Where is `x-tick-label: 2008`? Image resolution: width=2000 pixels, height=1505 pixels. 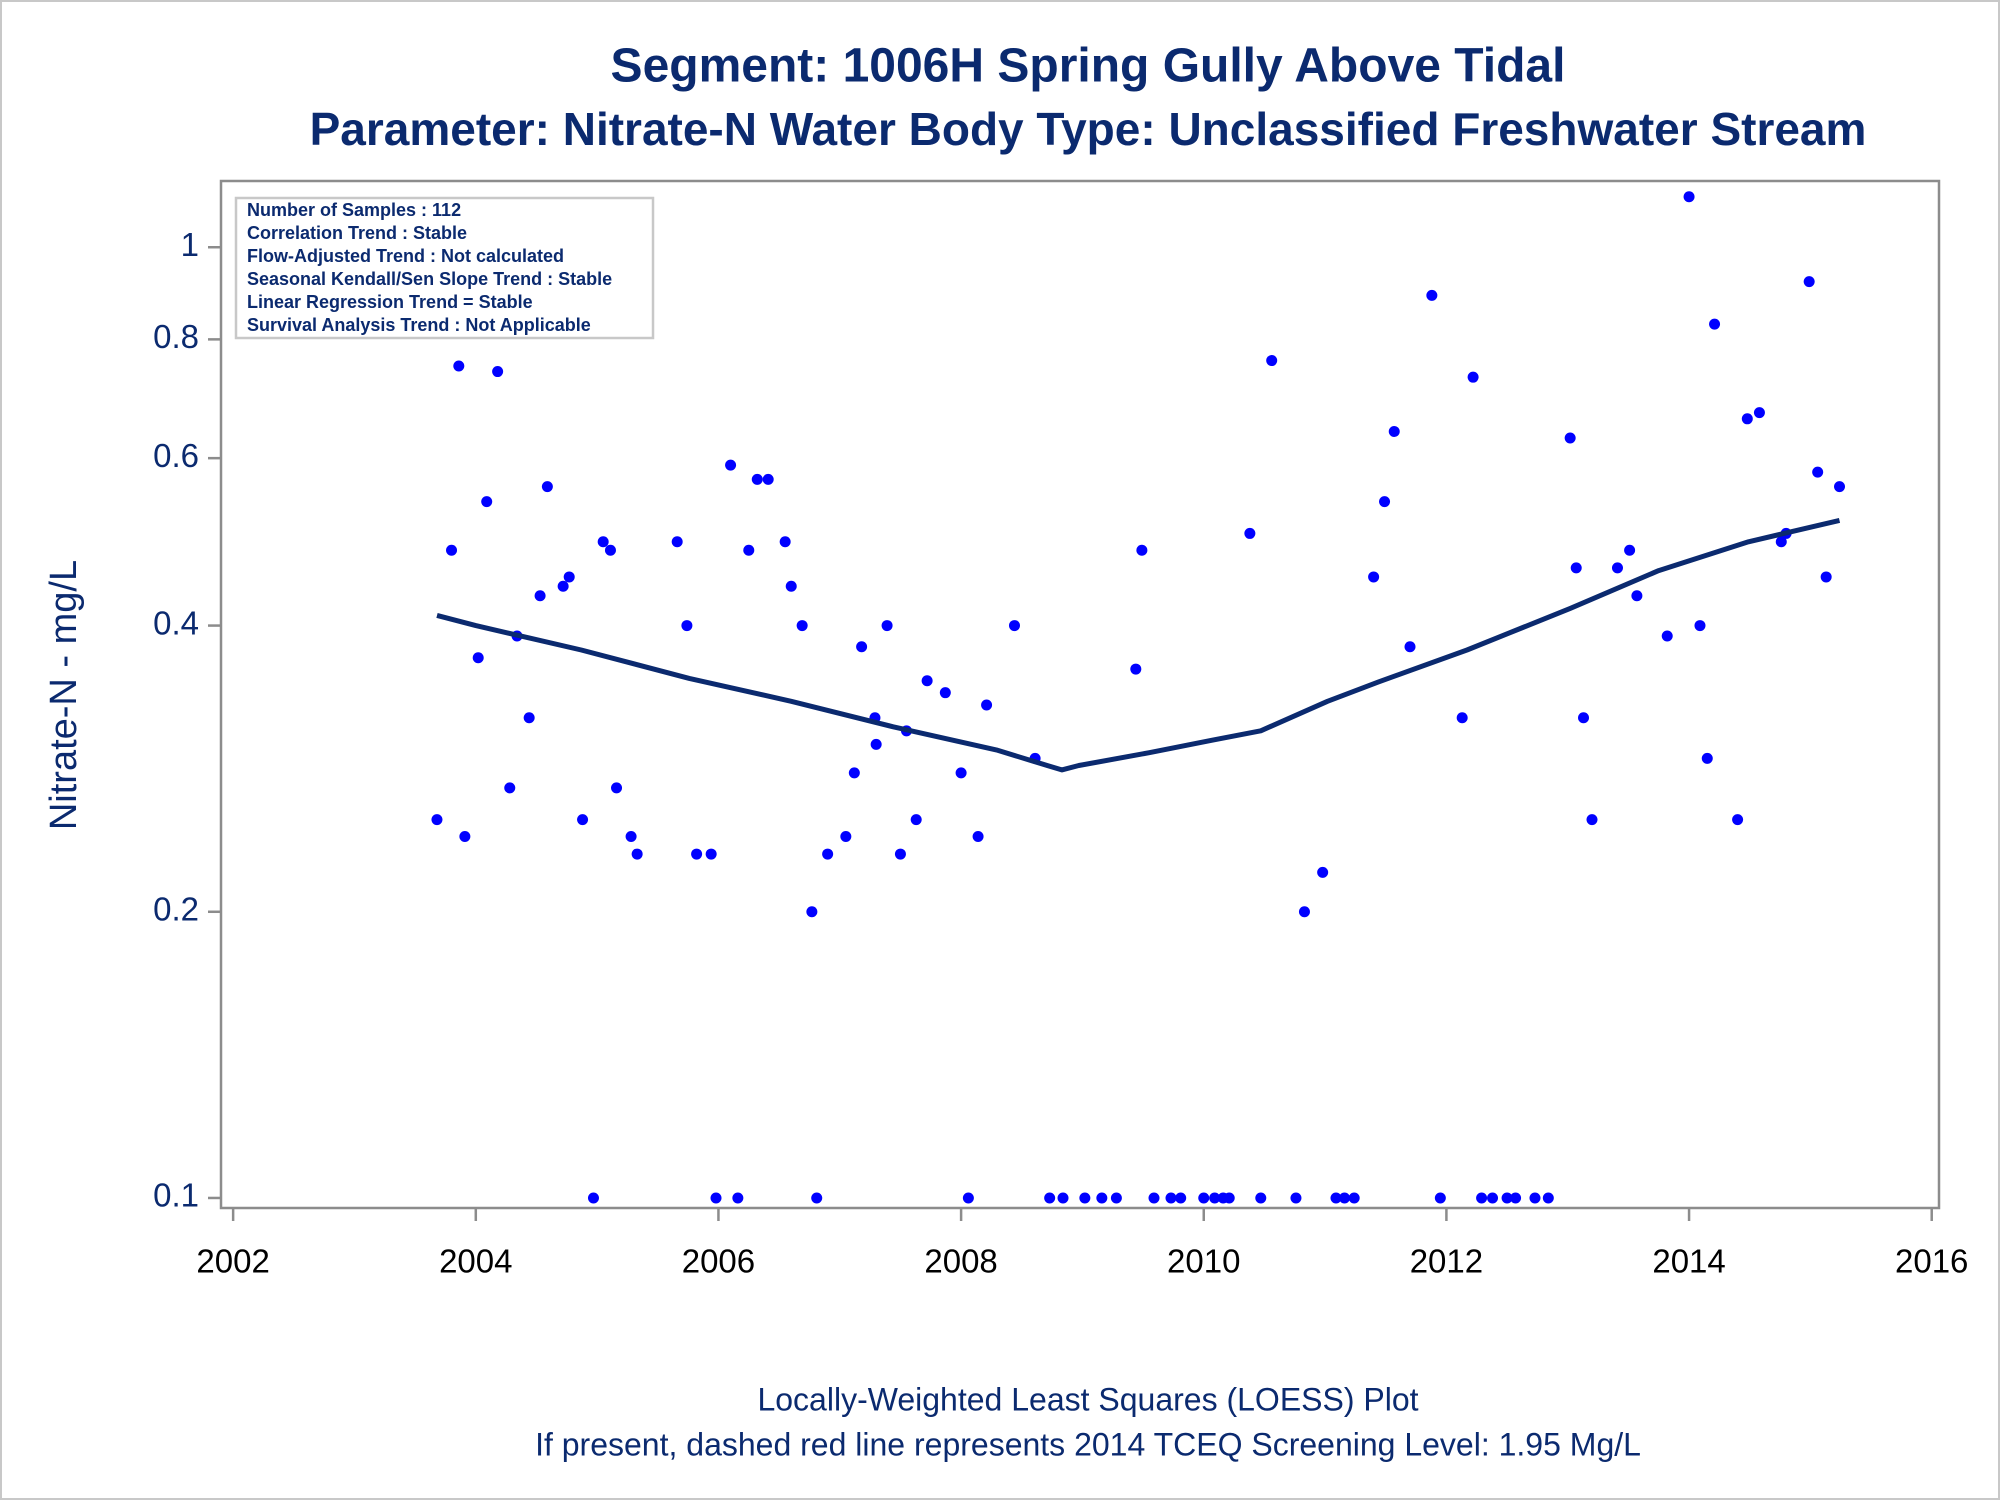 x-tick-label: 2008 is located at coordinates (960, 1261).